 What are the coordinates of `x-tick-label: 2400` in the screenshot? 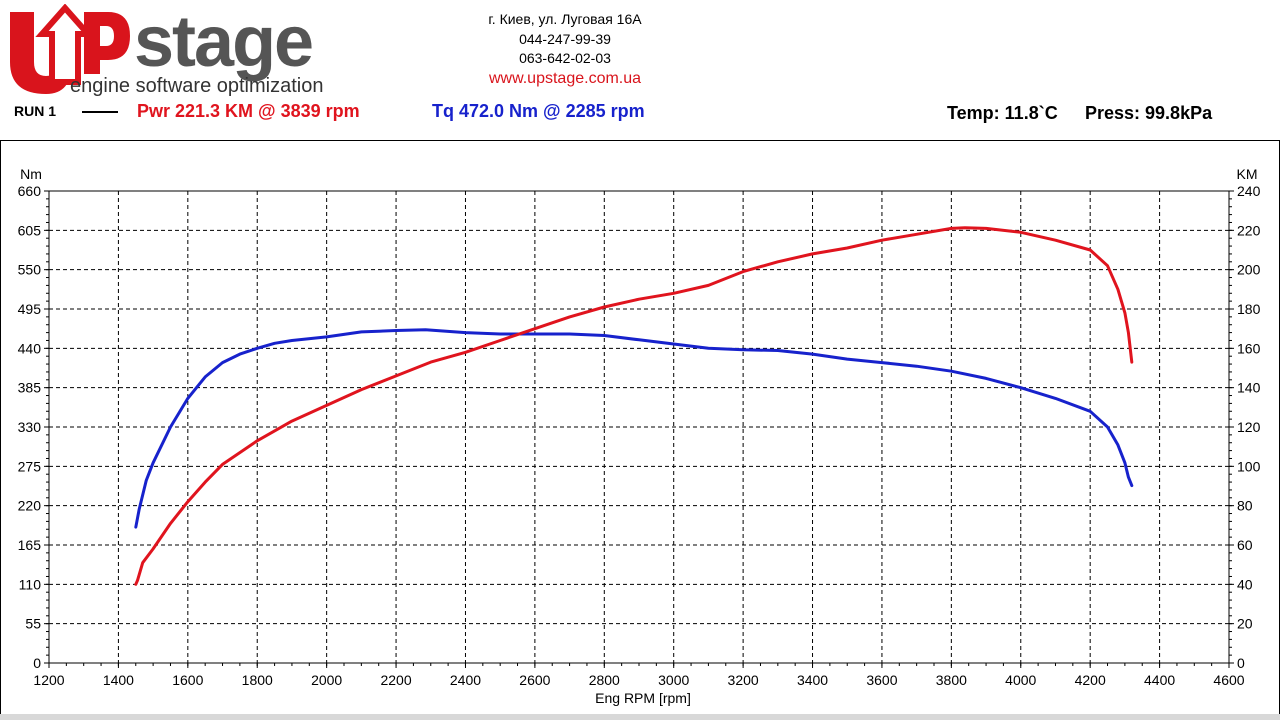 It's located at (465, 680).